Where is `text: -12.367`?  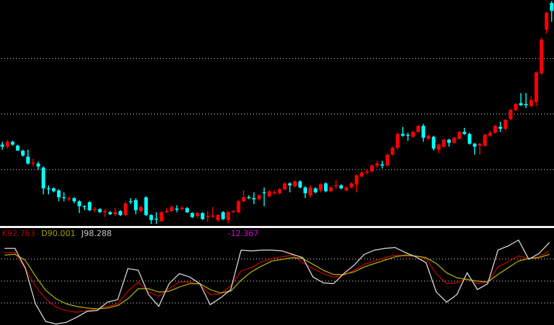
text: -12.367 is located at coordinates (243, 233).